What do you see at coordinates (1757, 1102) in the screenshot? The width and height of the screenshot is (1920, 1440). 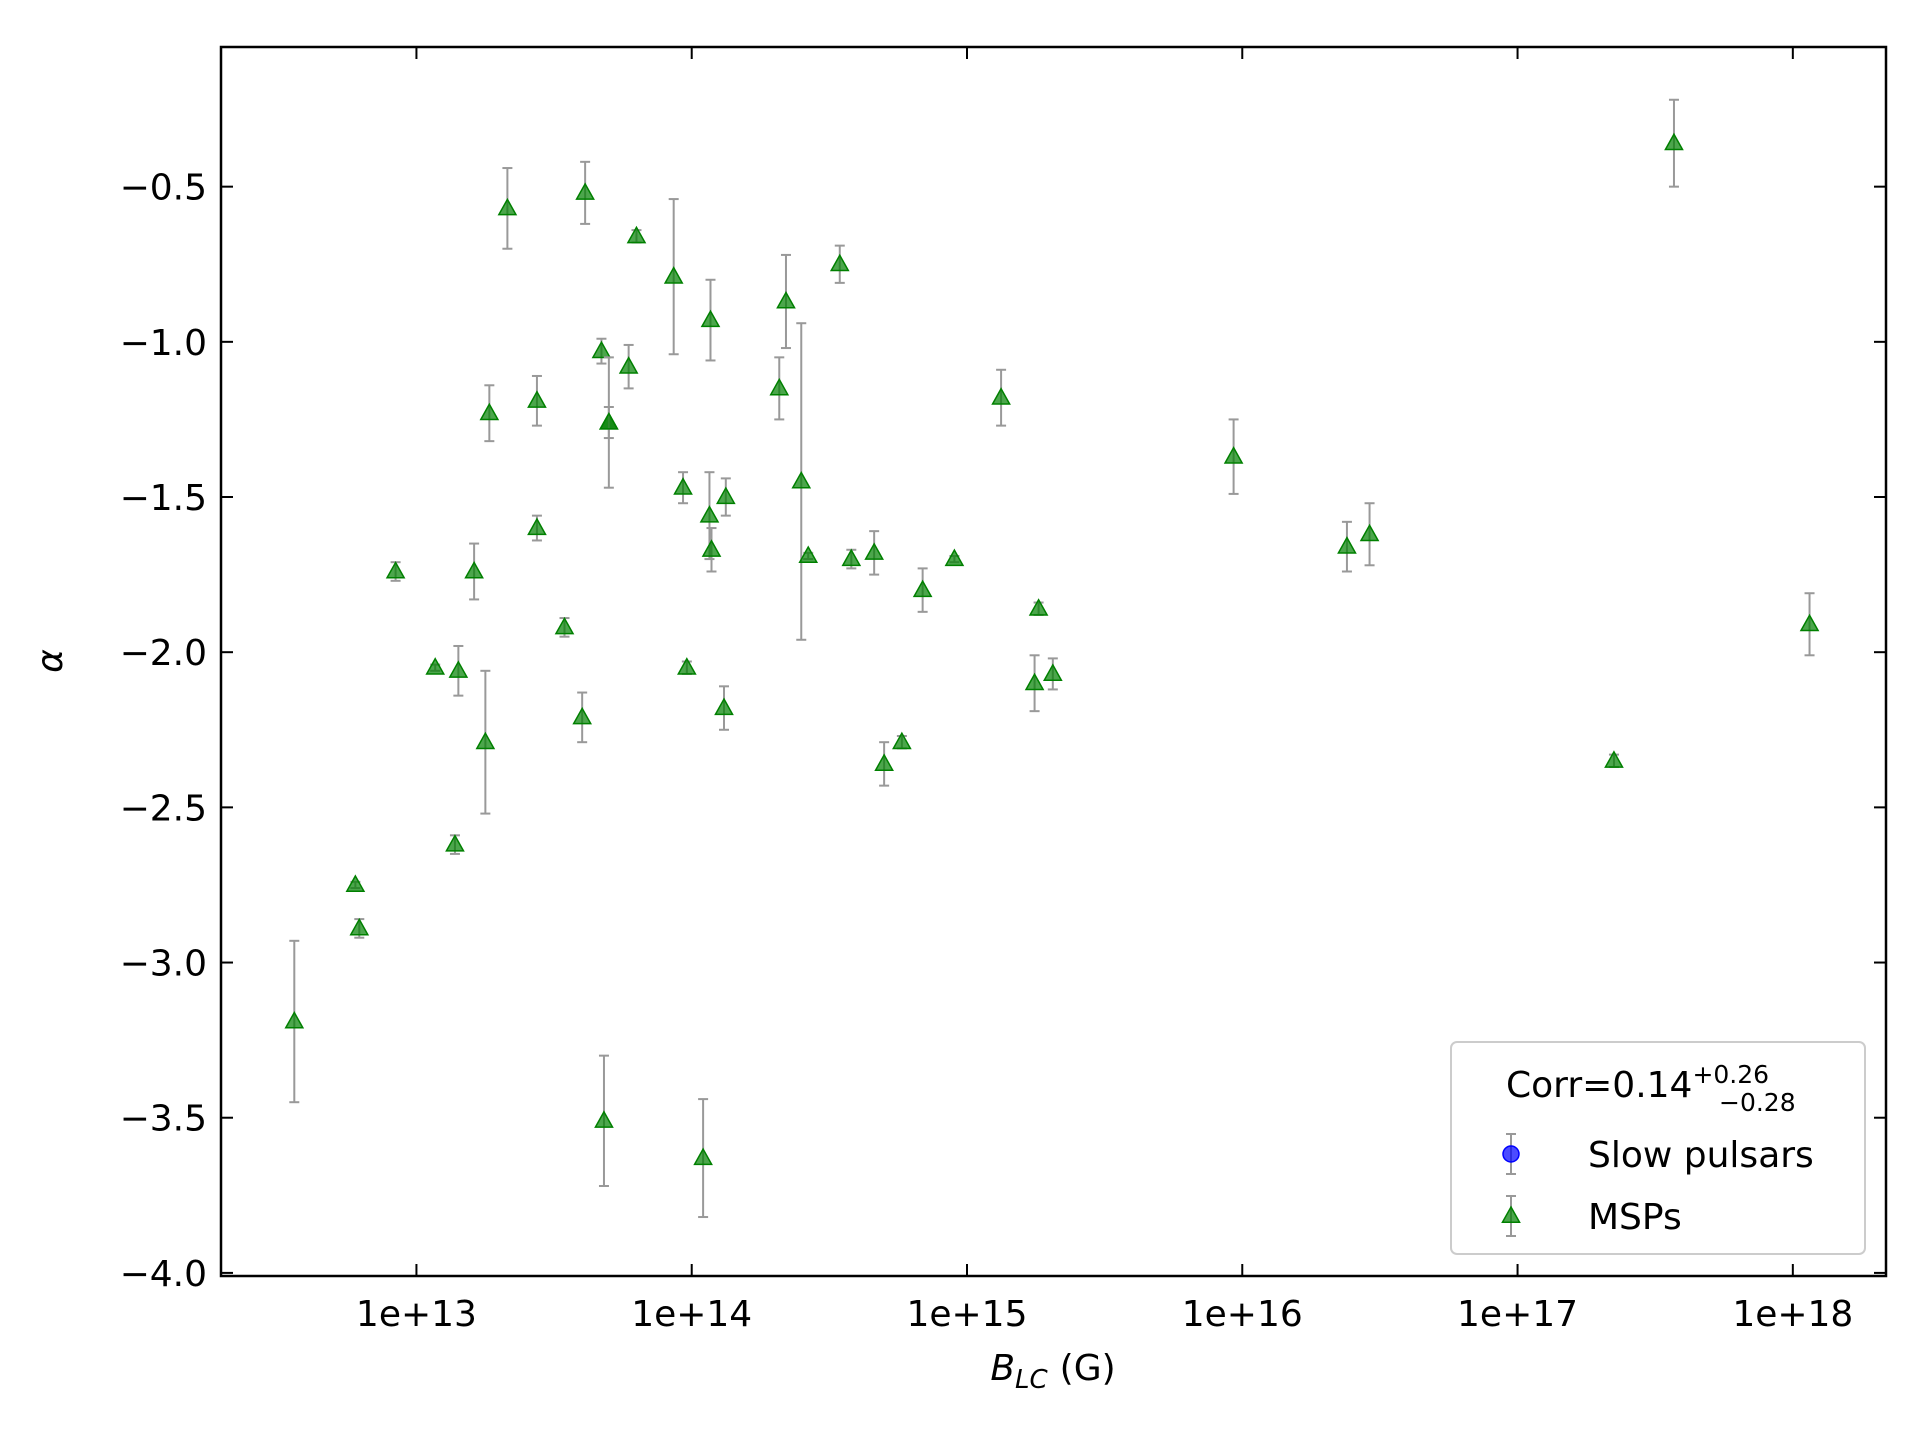 I see `legend-title-sub: −0.28` at bounding box center [1757, 1102].